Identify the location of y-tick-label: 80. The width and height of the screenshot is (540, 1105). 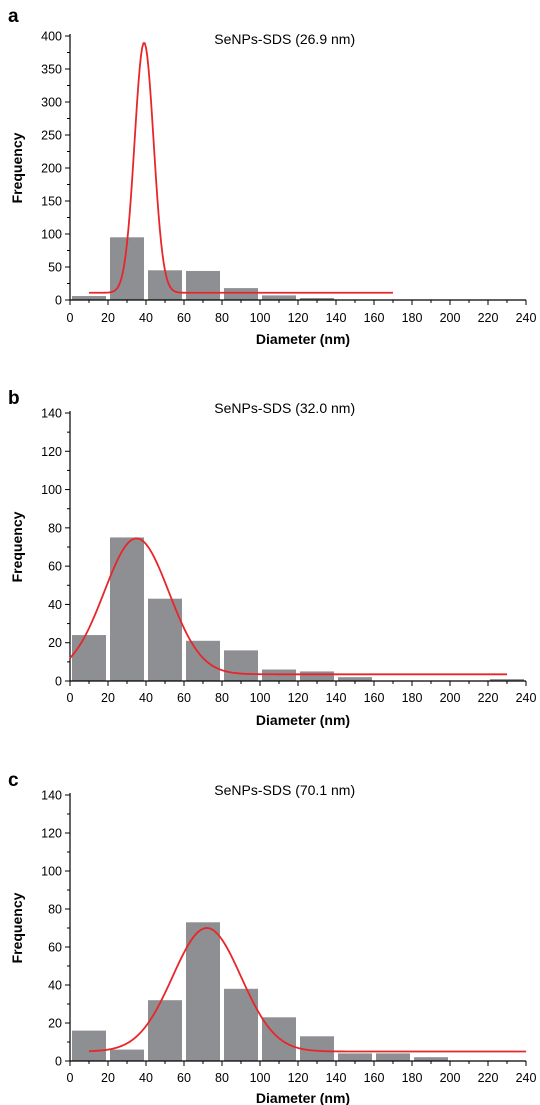
(55, 910).